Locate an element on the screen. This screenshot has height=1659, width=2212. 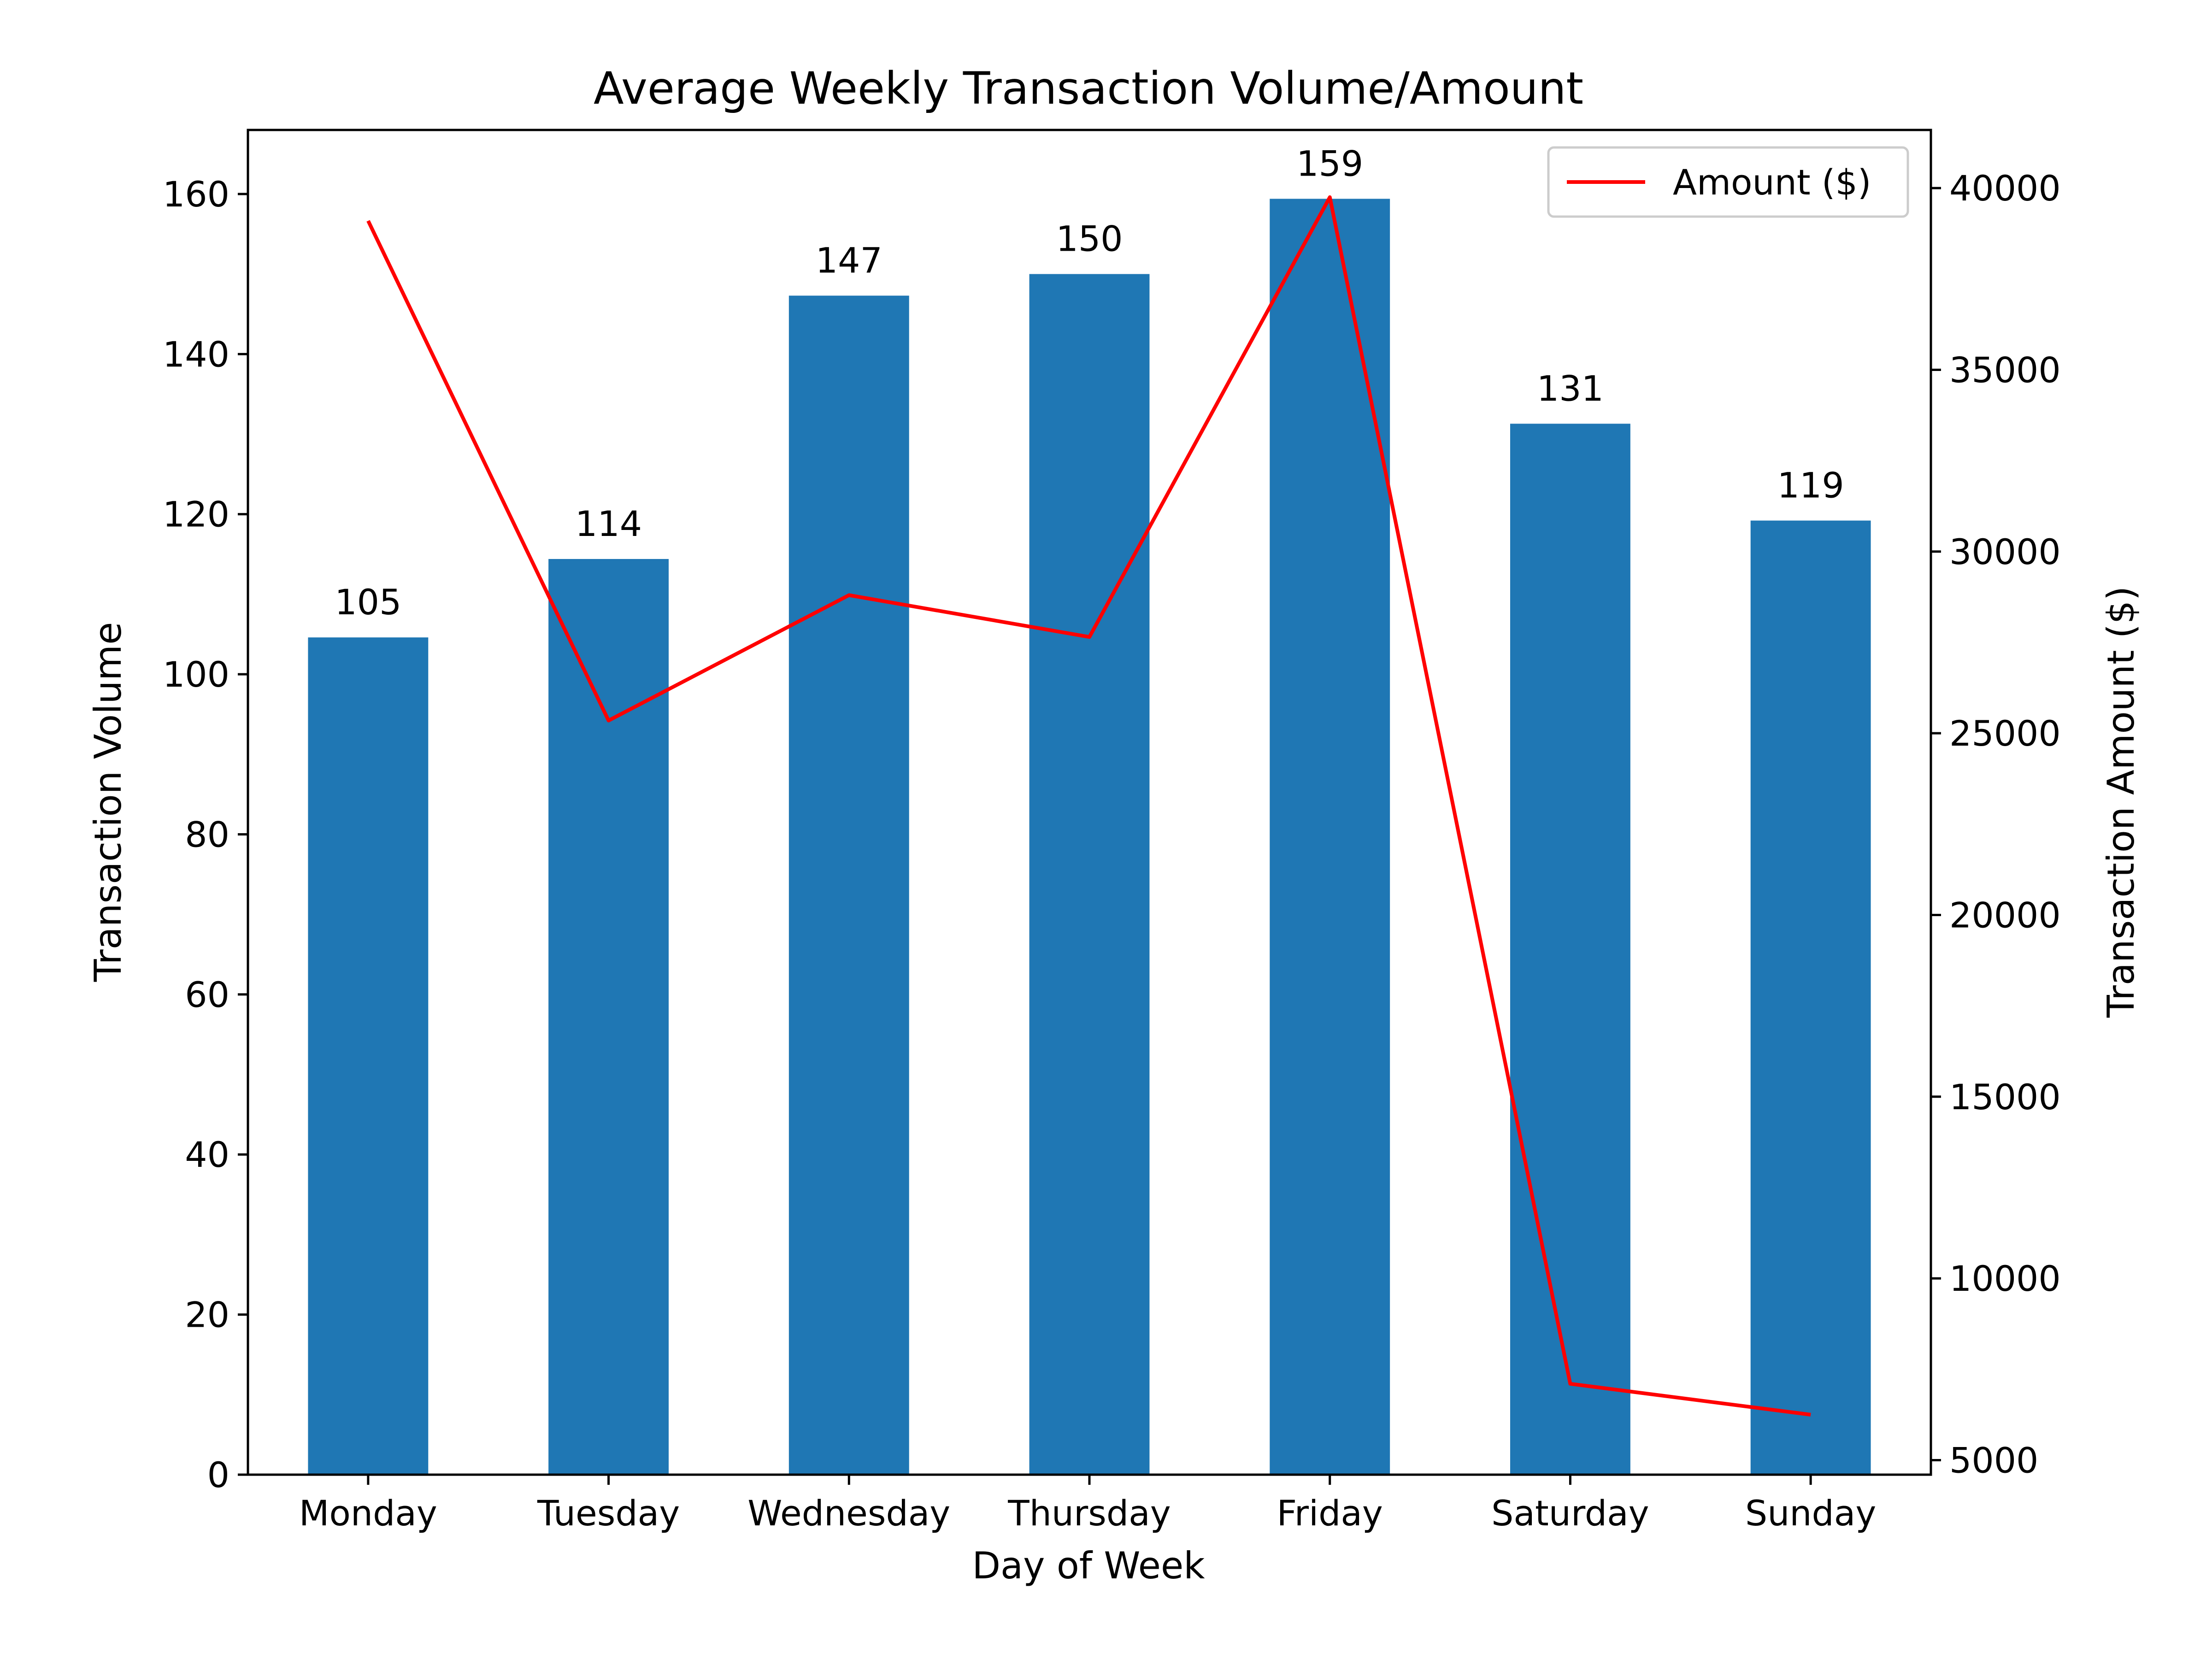
y-tick-label: 20 is located at coordinates (207, 1314).